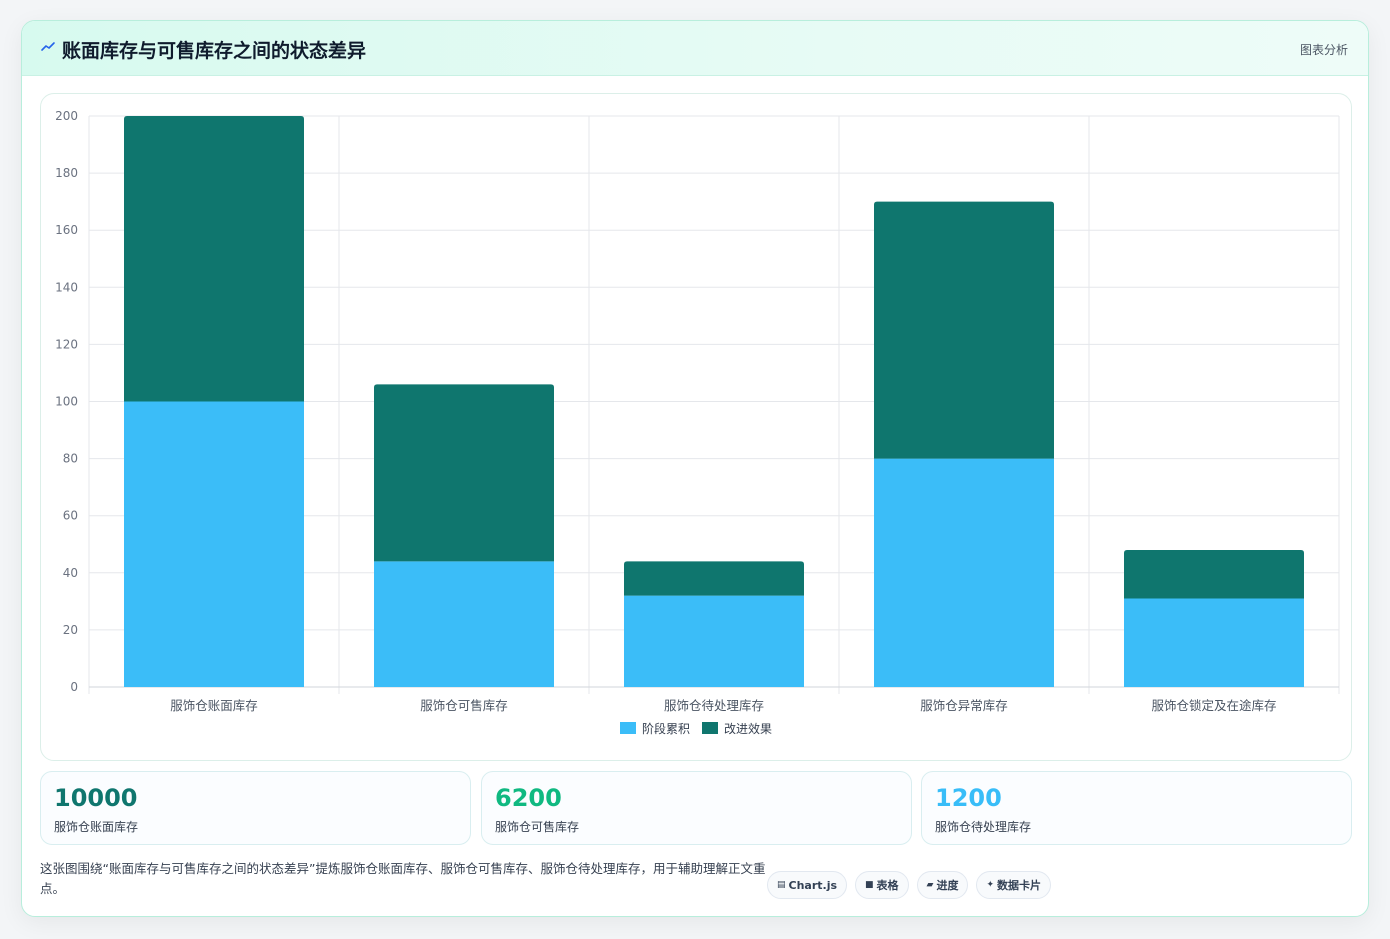 The image size is (1390, 939). I want to click on legend-label: 改进效果, so click(748, 728).